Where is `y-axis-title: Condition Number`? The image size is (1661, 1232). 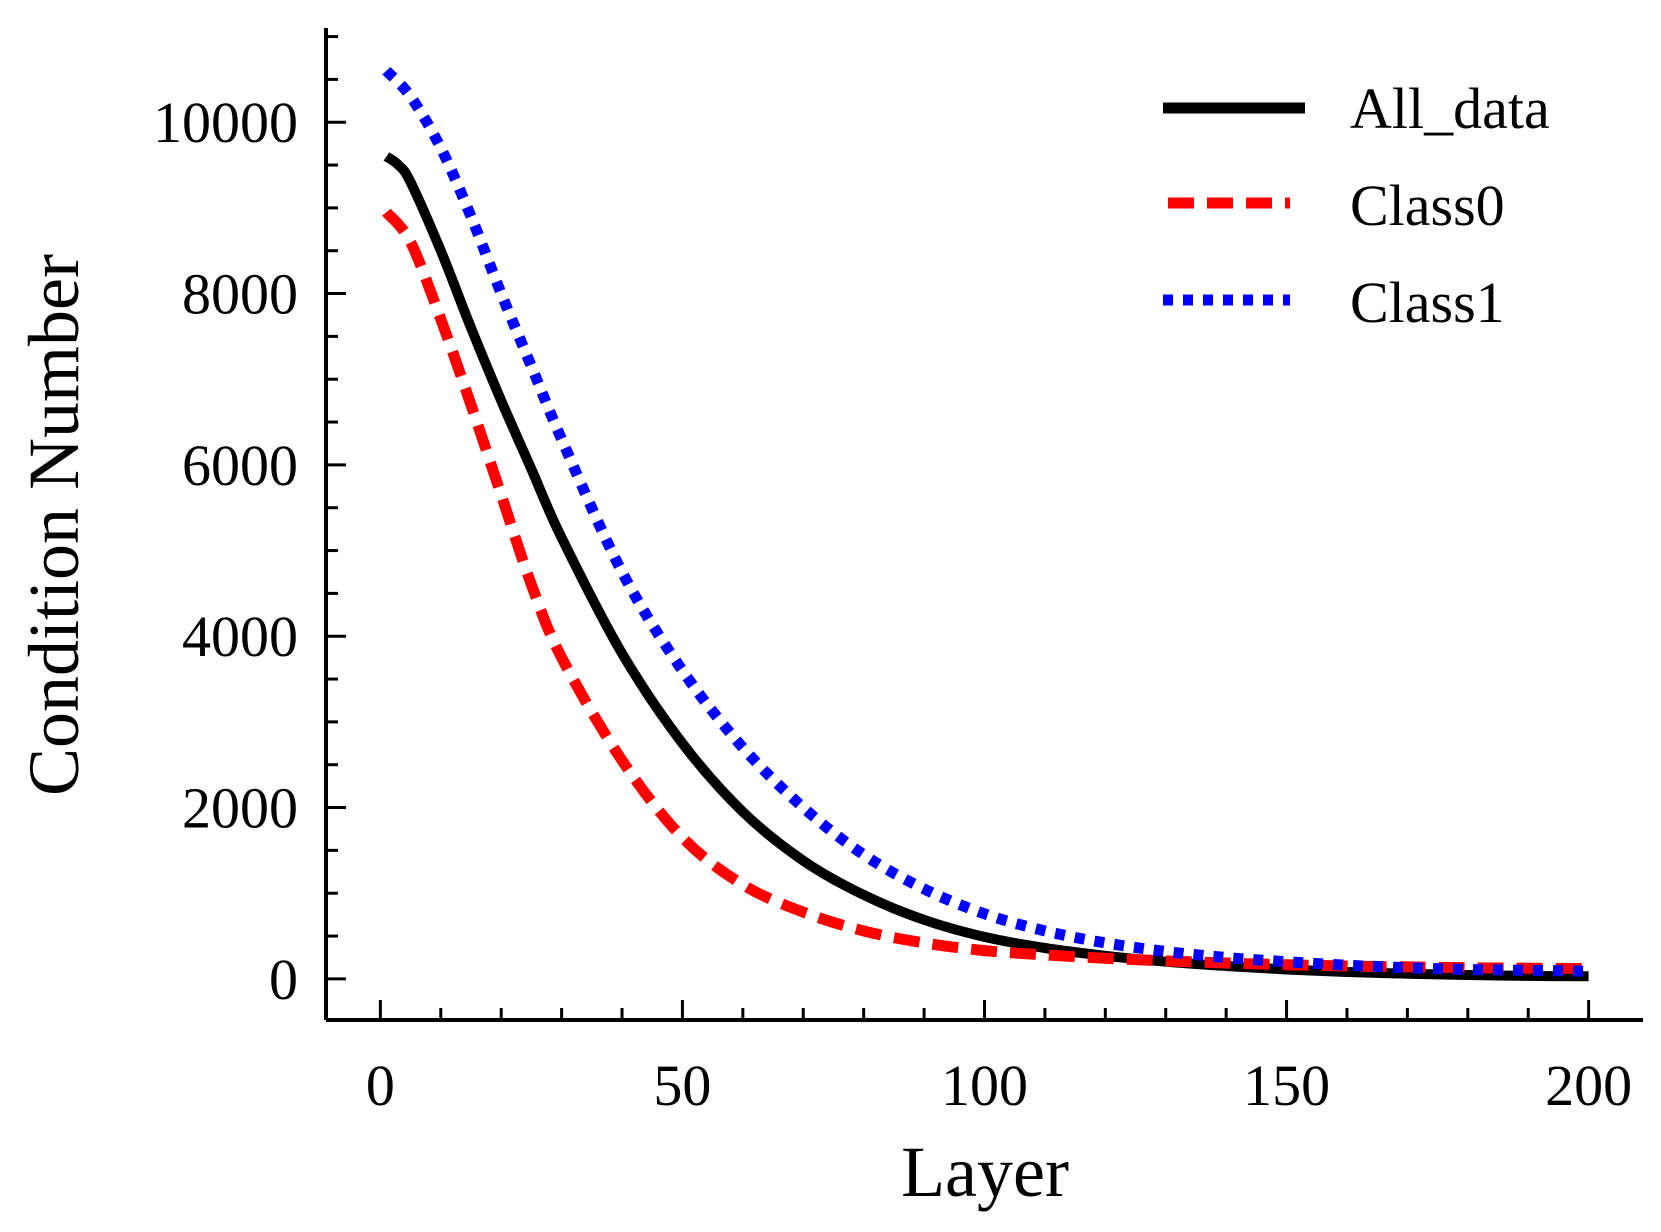
y-axis-title: Condition Number is located at coordinates (54, 525).